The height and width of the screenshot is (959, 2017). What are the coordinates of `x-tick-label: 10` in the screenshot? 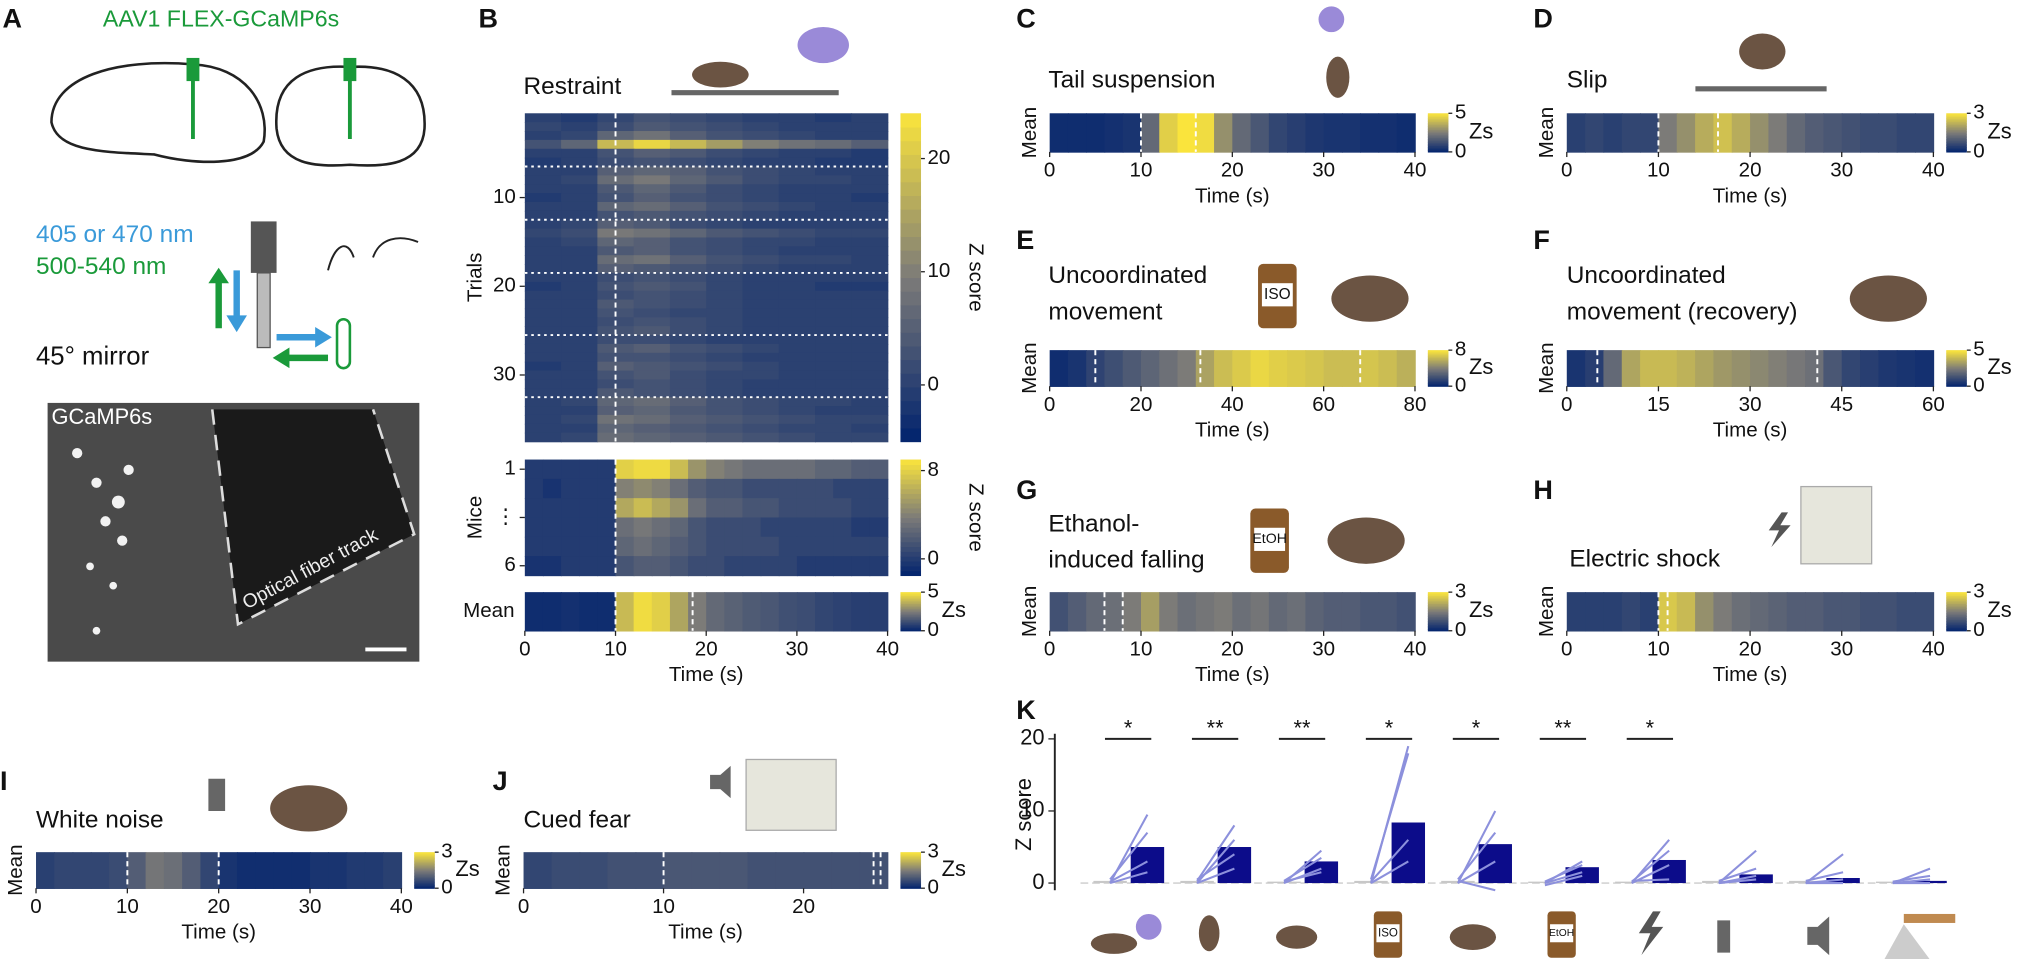 It's located at (663, 906).